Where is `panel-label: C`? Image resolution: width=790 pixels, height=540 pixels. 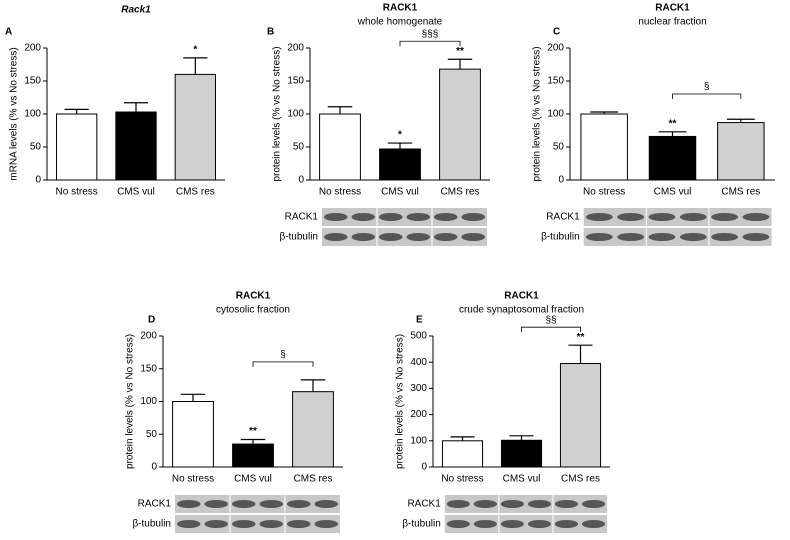 panel-label: C is located at coordinates (556, 32).